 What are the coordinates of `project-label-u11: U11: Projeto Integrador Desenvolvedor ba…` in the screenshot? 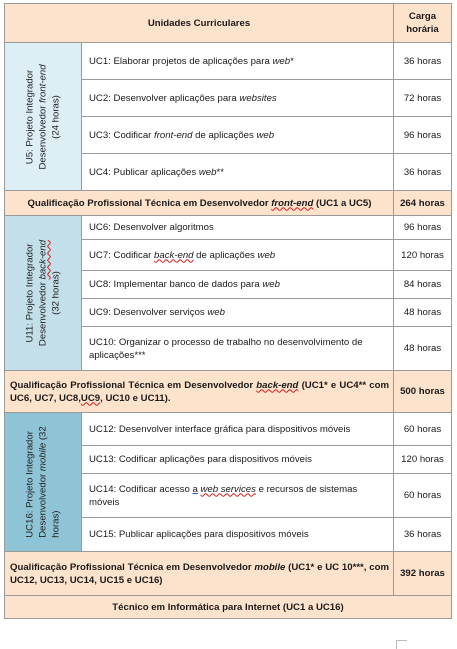 It's located at (43, 293).